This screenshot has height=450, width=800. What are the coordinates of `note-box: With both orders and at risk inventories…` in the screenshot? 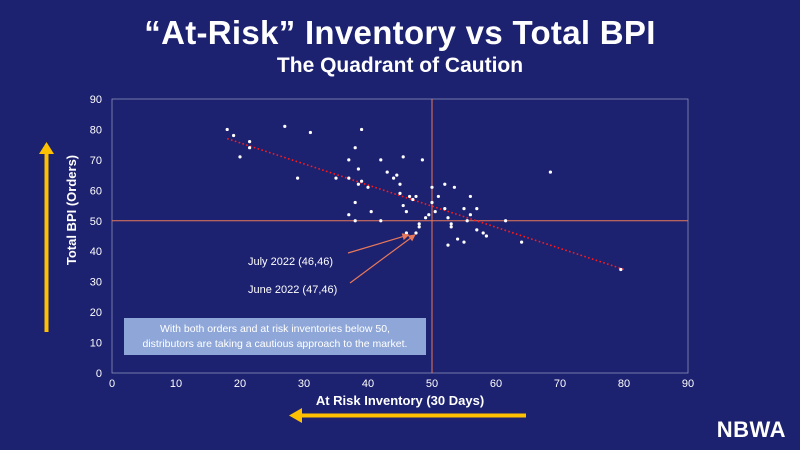 It's located at (275, 336).